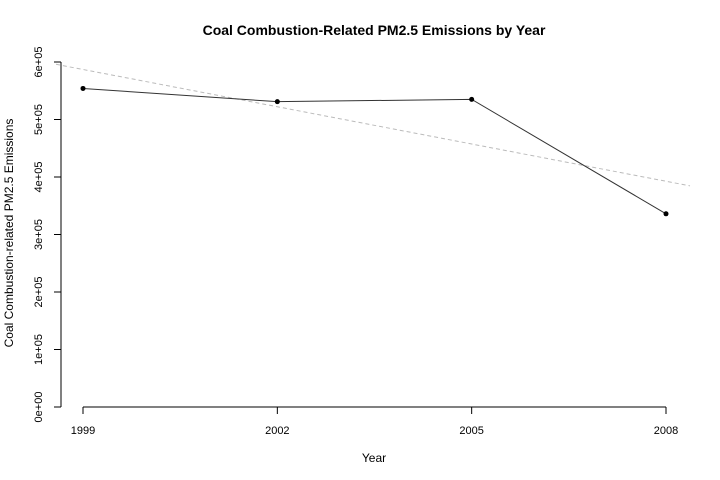 The image size is (720, 480). Describe the element at coordinates (374, 458) in the screenshot. I see `x-axis-label: Year` at that location.